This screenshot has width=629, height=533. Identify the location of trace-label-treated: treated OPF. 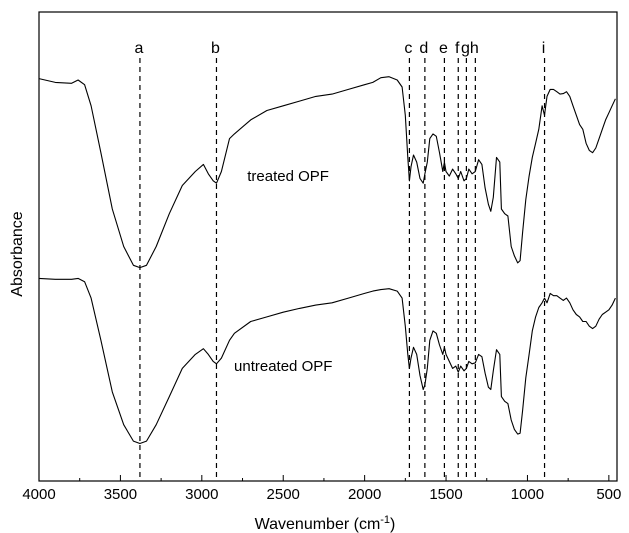
(288, 176).